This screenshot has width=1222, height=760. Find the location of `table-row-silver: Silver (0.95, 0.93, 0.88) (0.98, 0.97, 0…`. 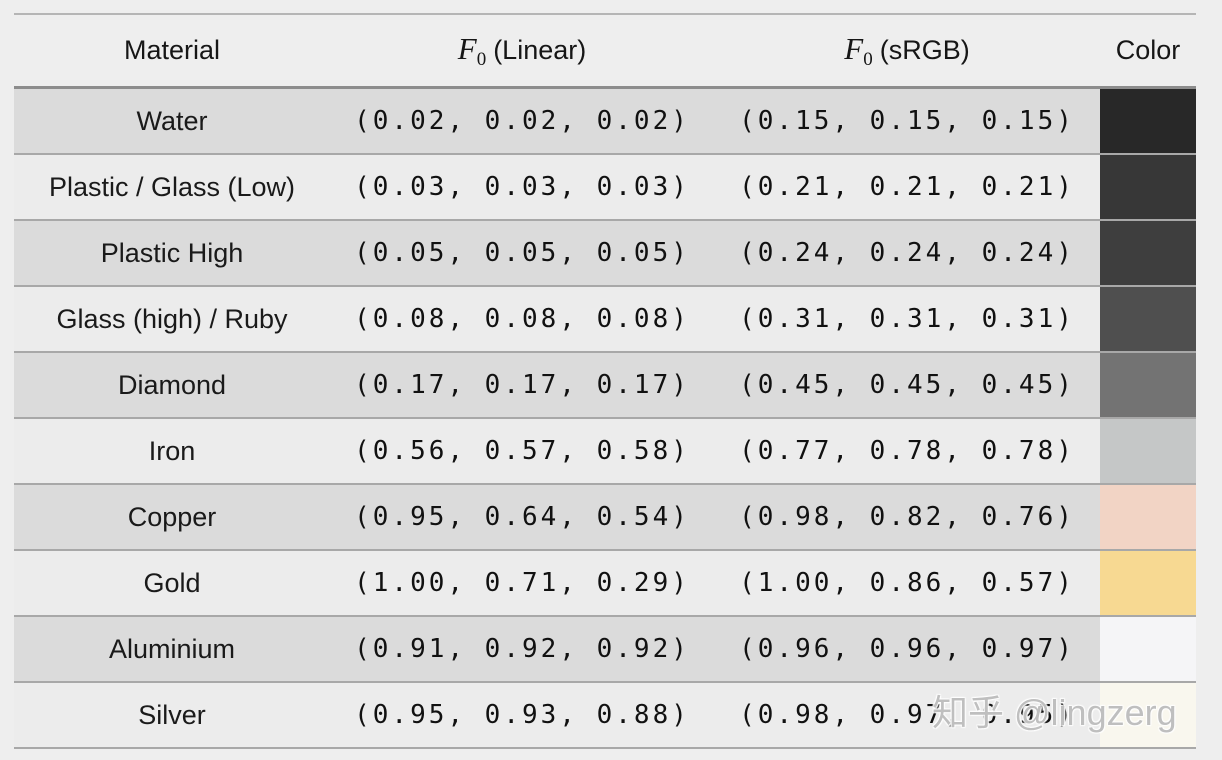

table-row-silver: Silver (0.95, 0.93, 0.88) (0.98, 0.97, 0… is located at coordinates (605, 716).